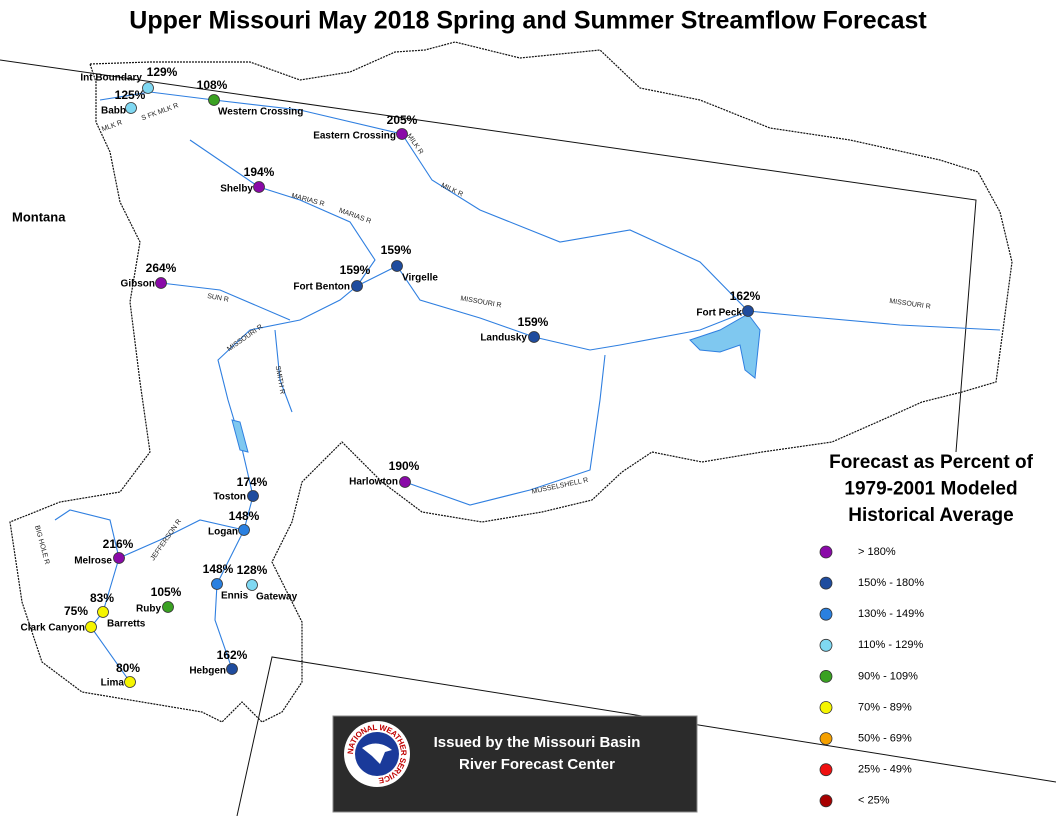 Image resolution: width=1056 pixels, height=816 pixels. I want to click on station-percent: 108%, so click(212, 85).